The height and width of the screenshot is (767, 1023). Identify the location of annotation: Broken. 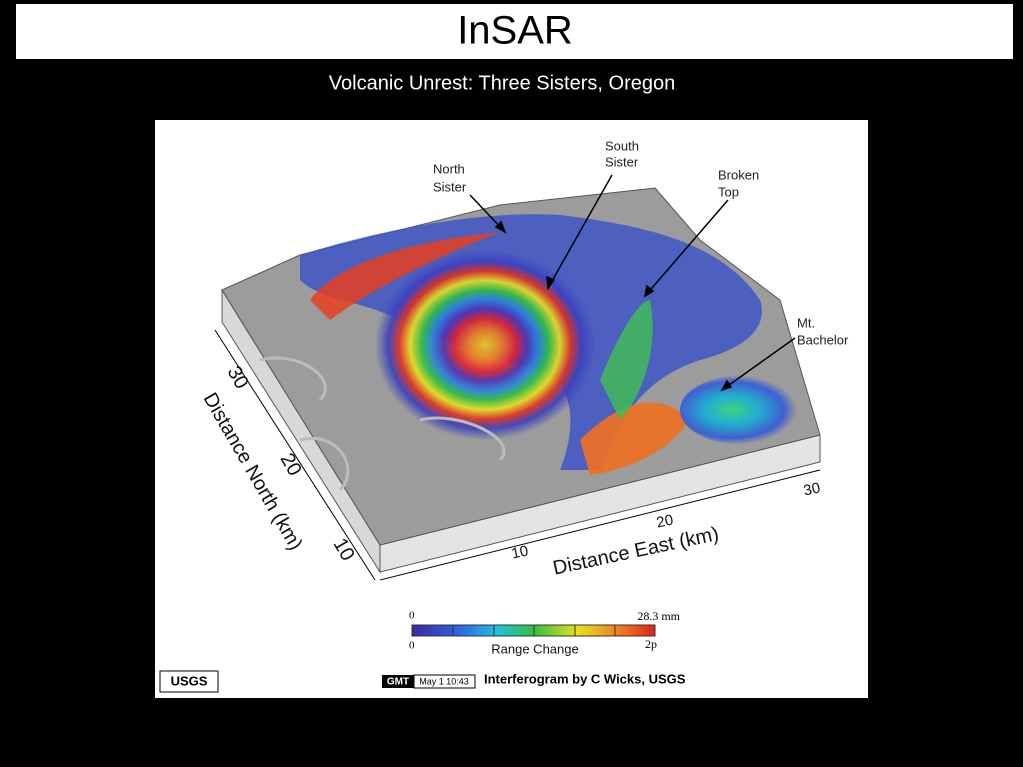
(738, 174).